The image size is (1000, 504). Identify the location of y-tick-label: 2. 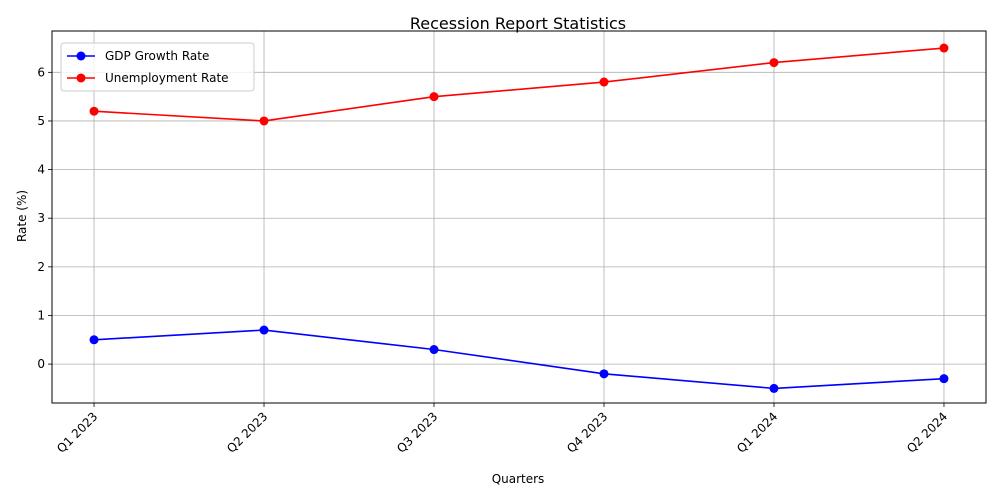
(41, 267).